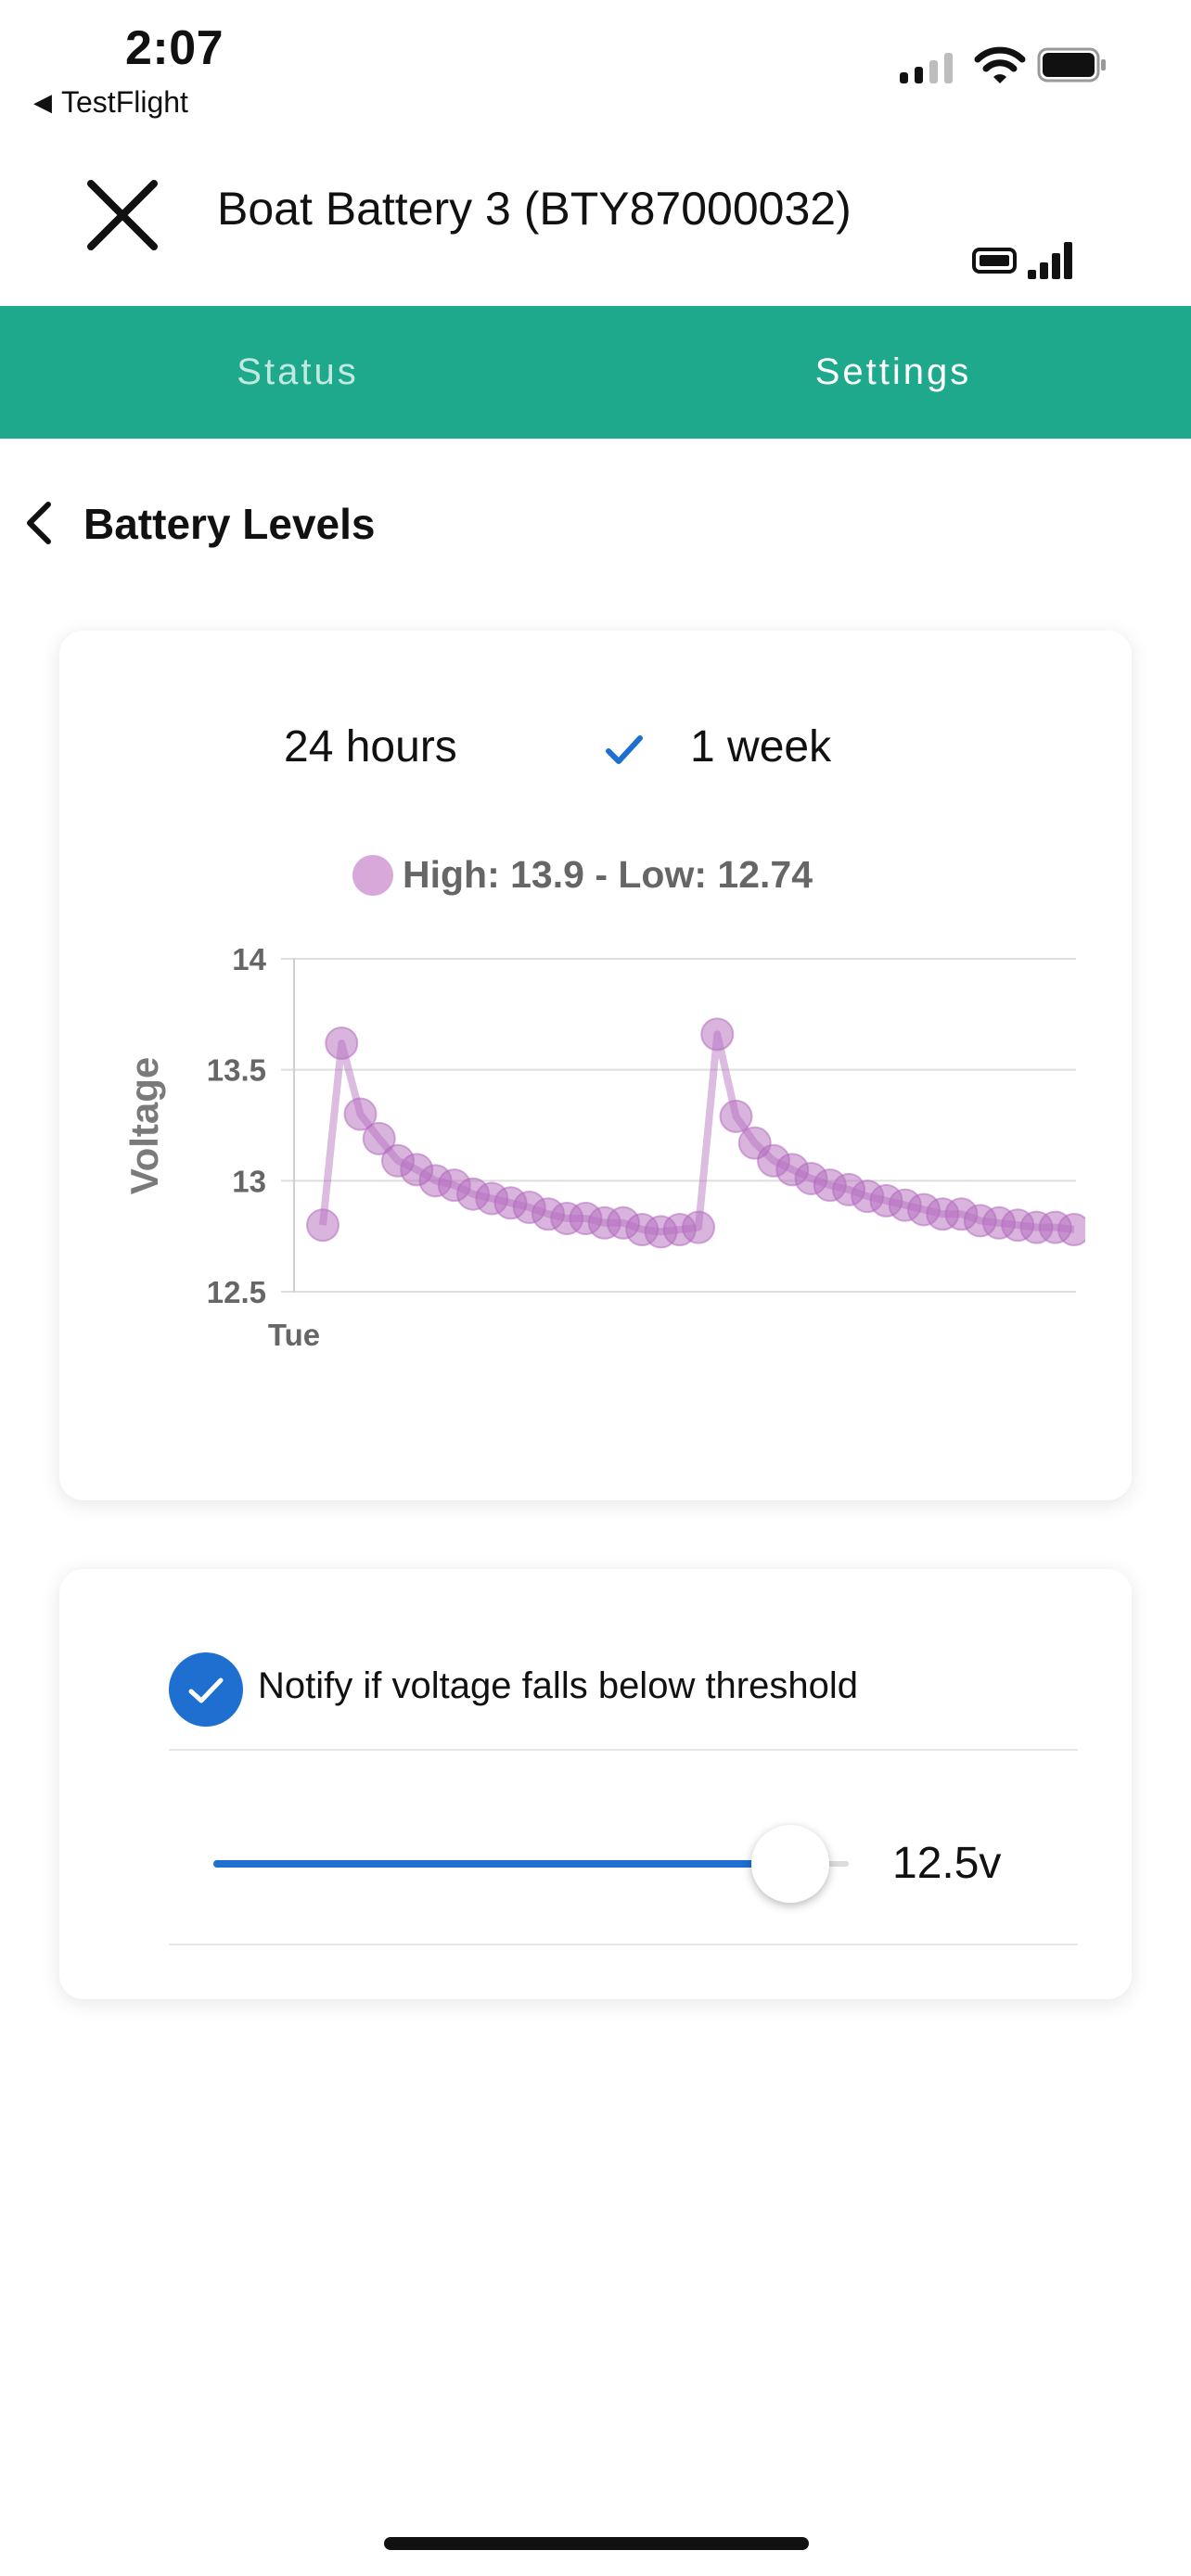 The image size is (1191, 2576). I want to click on y-tick-label: 13, so click(249, 1181).